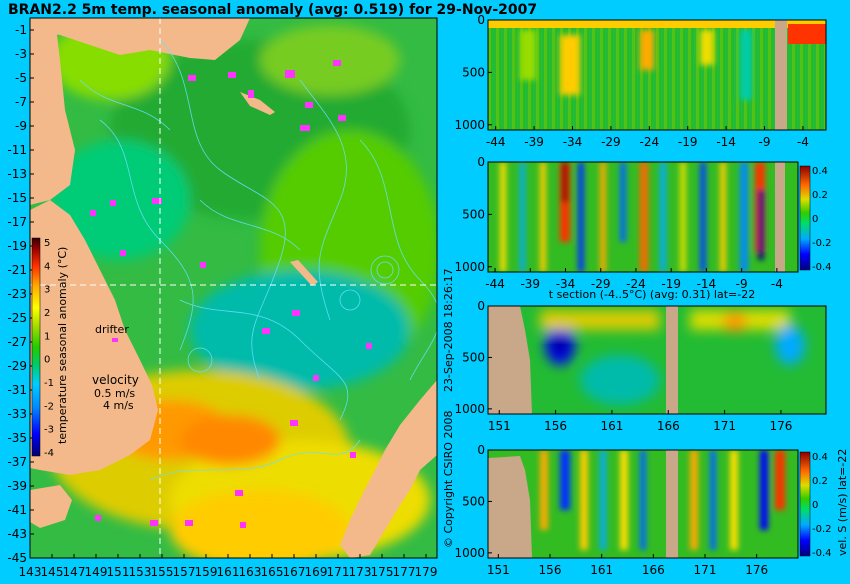 This screenshot has width=850, height=584. Describe the element at coordinates (17, 294) in the screenshot. I see `map-y-tick-label: -23` at that location.